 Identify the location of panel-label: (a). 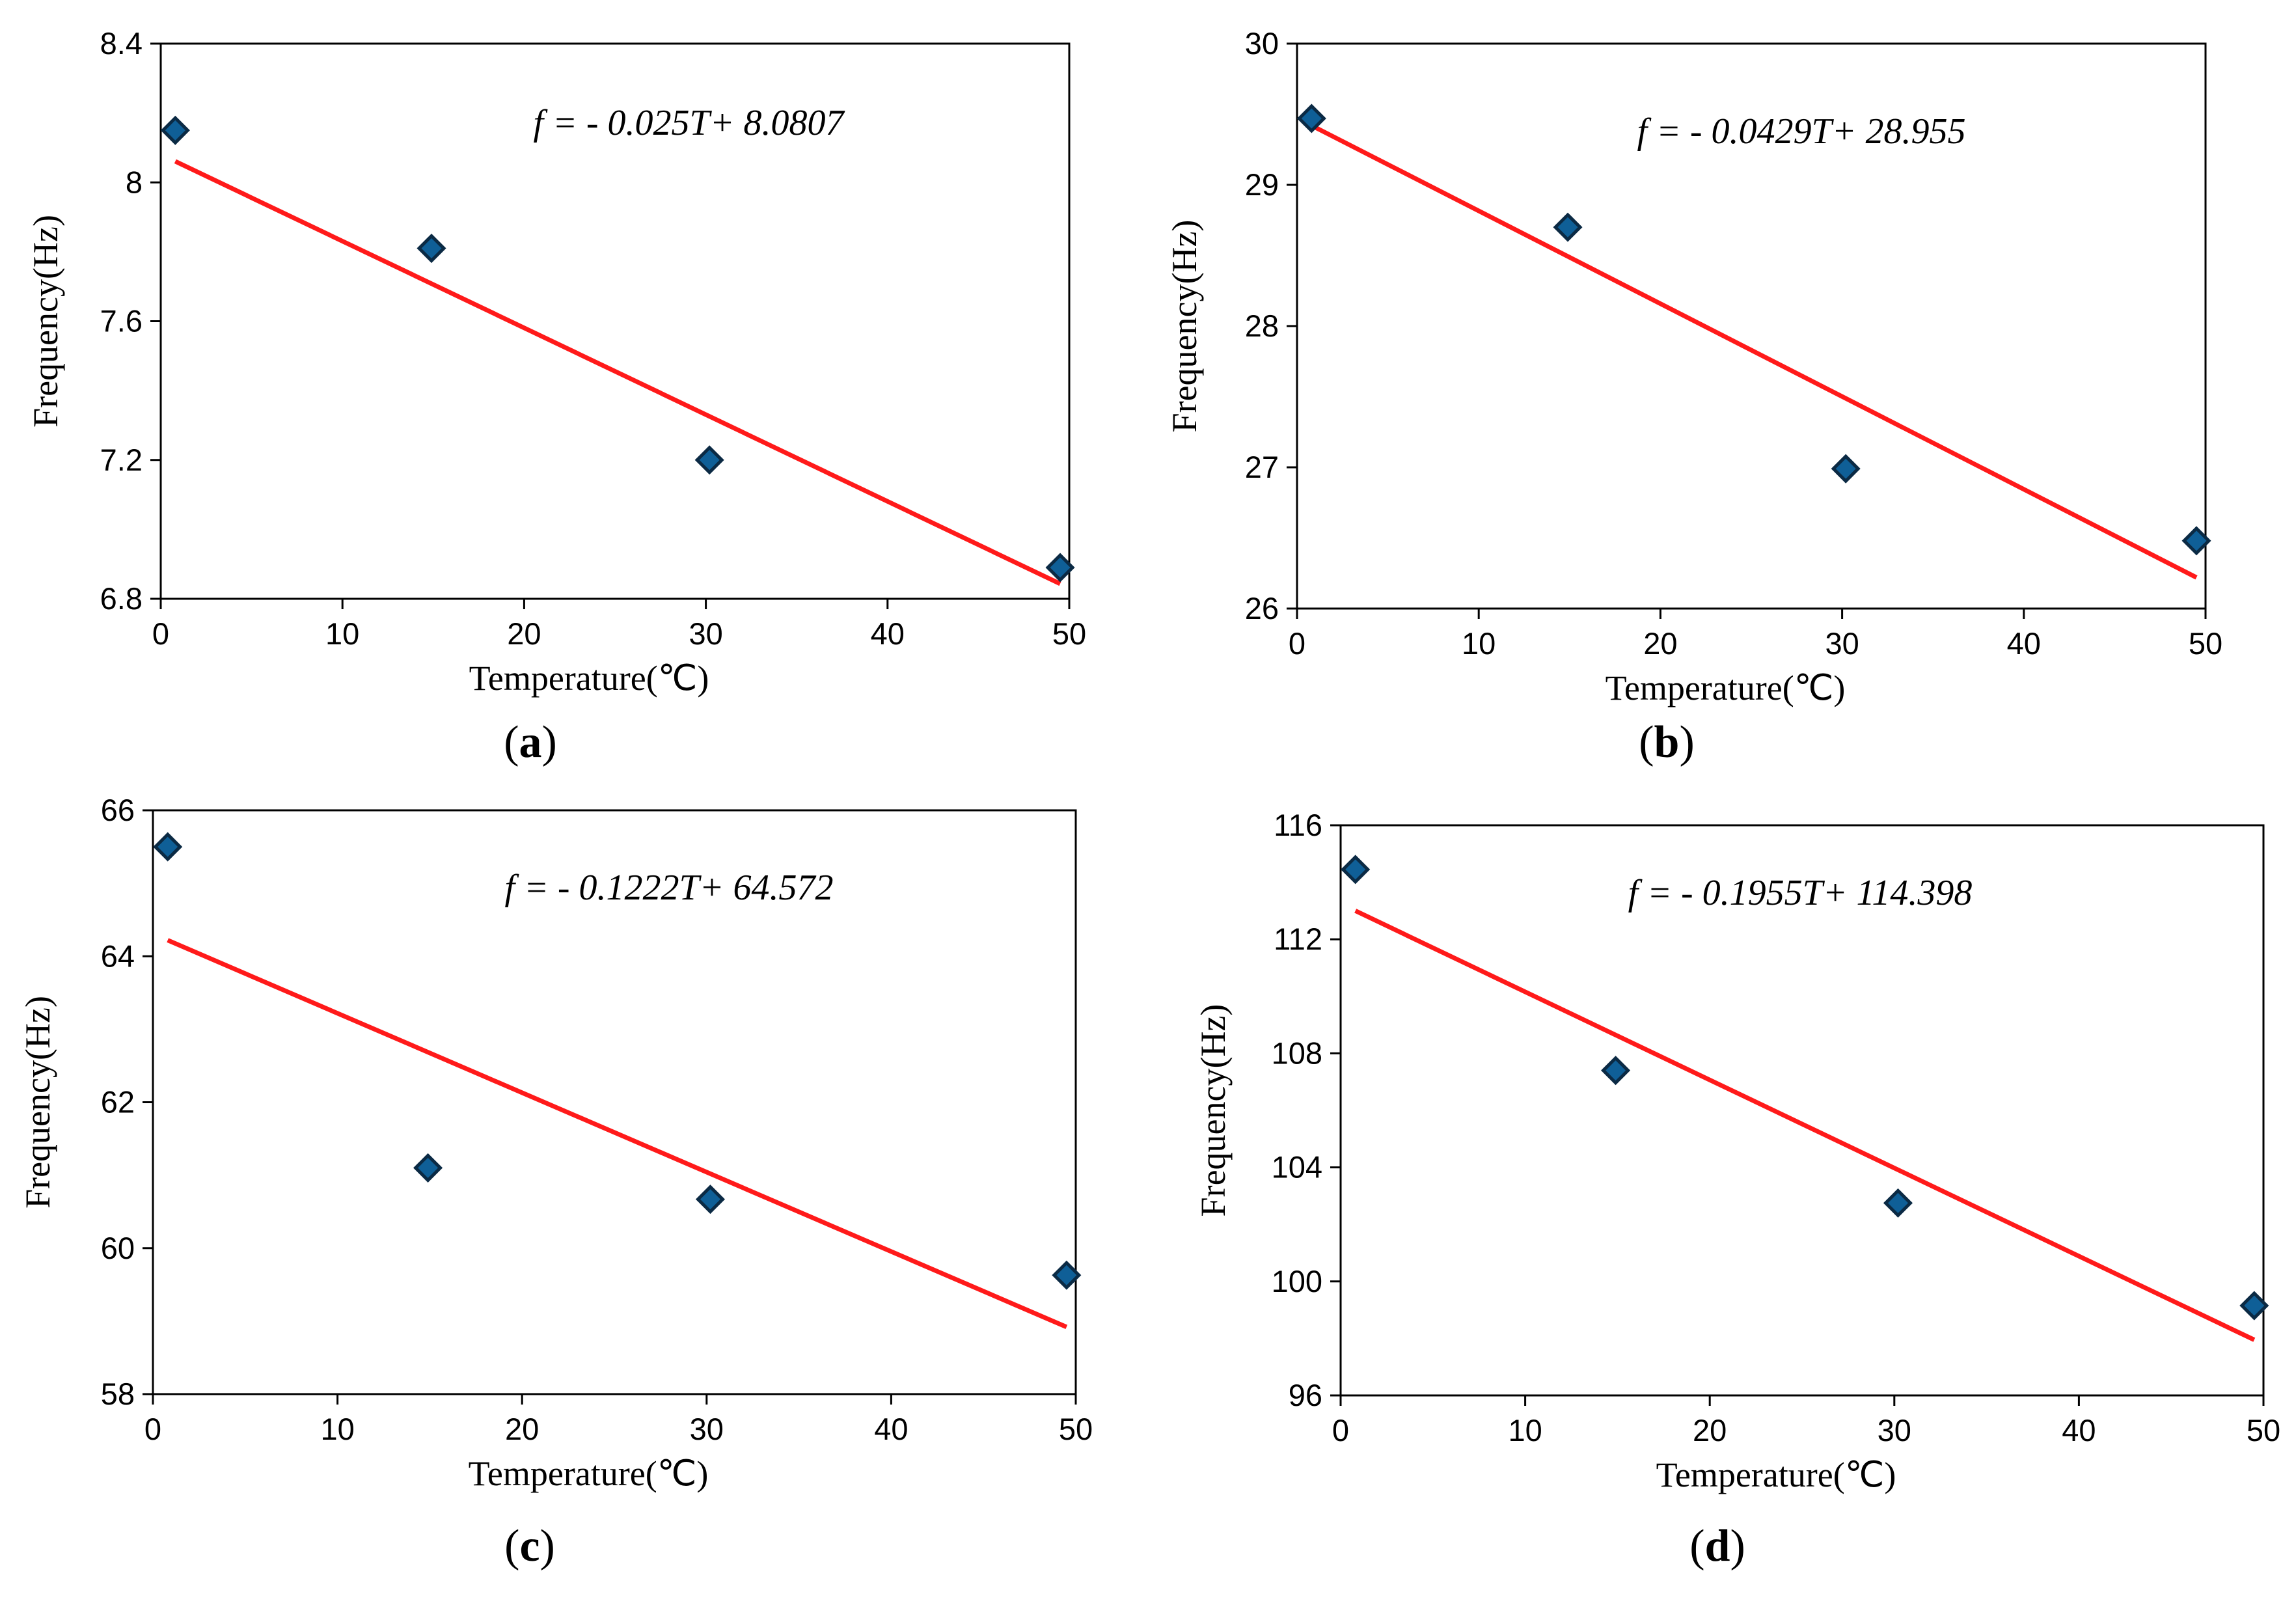
(530, 742).